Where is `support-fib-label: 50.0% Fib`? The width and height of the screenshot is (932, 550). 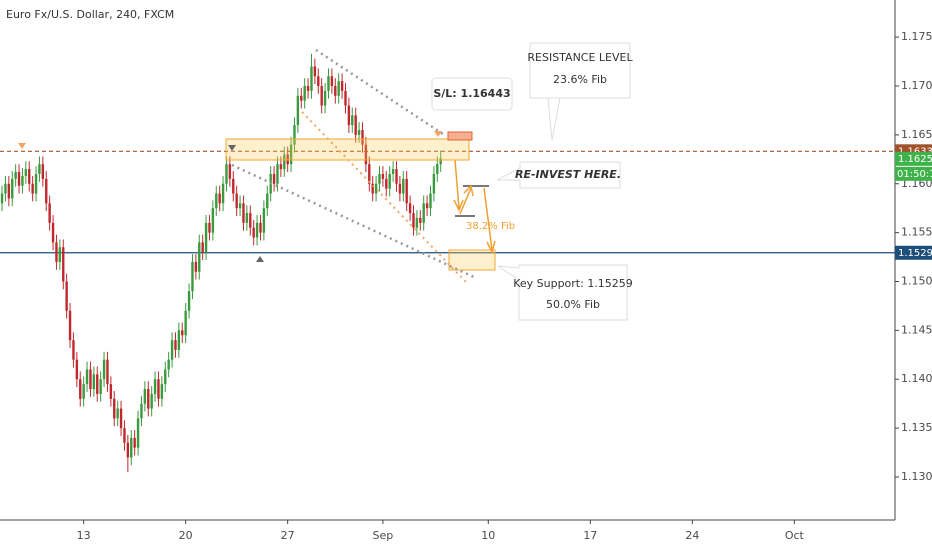
support-fib-label: 50.0% Fib is located at coordinates (573, 304).